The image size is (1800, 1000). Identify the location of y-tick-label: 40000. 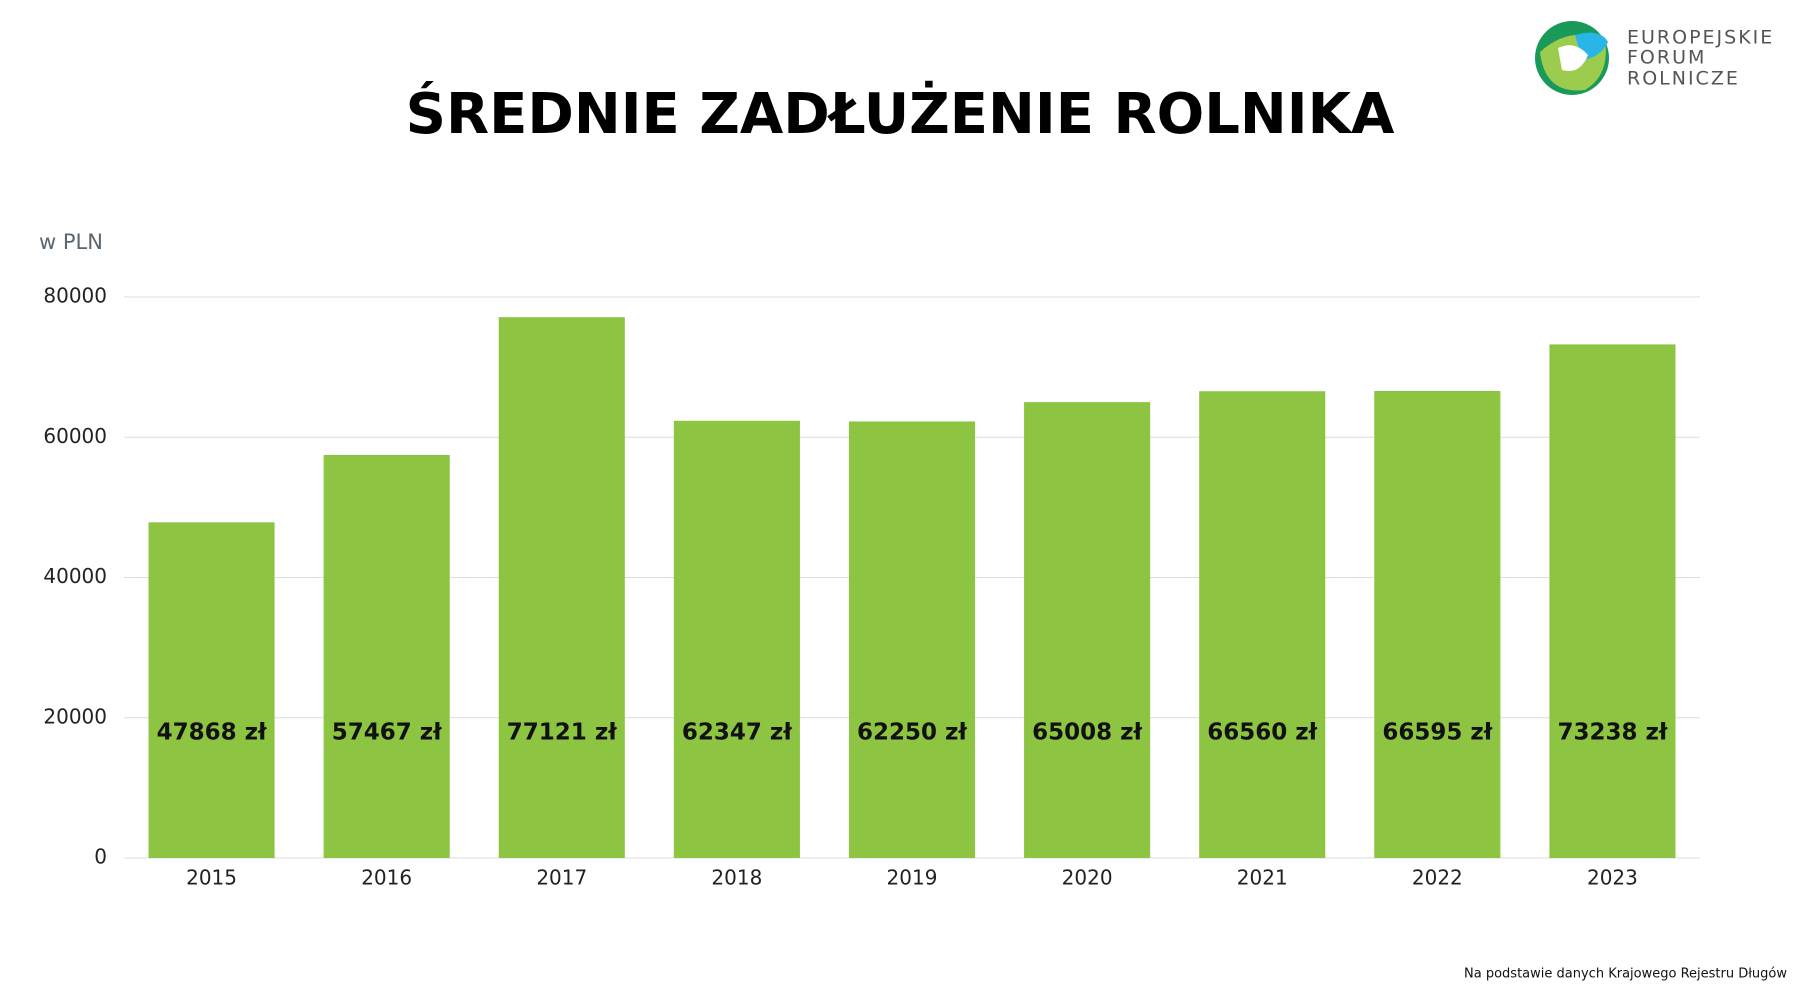
(75, 576).